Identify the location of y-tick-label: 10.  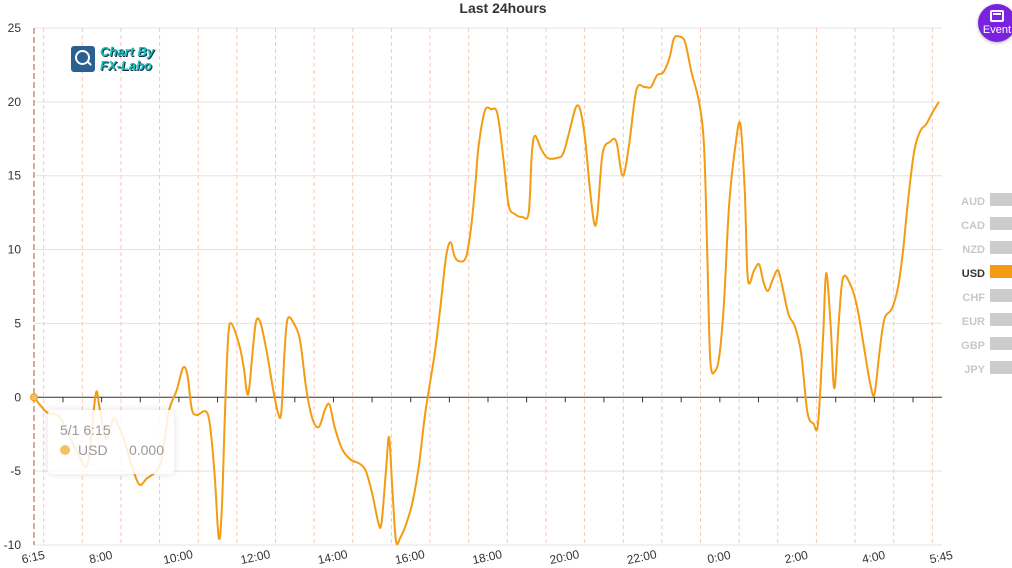
(15, 250).